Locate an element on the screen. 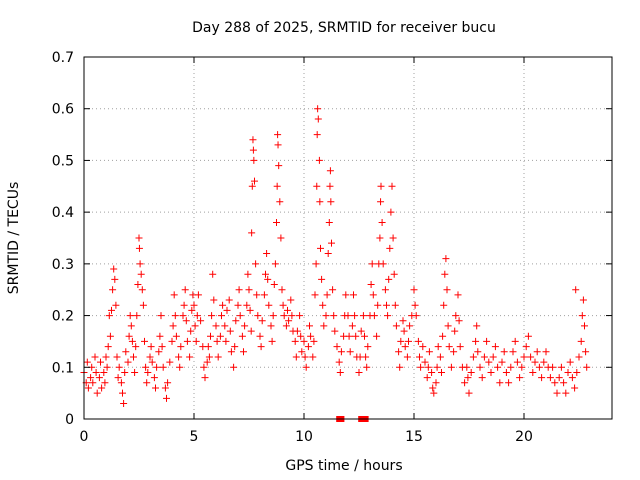  x-tick-label: 10 is located at coordinates (304, 437).